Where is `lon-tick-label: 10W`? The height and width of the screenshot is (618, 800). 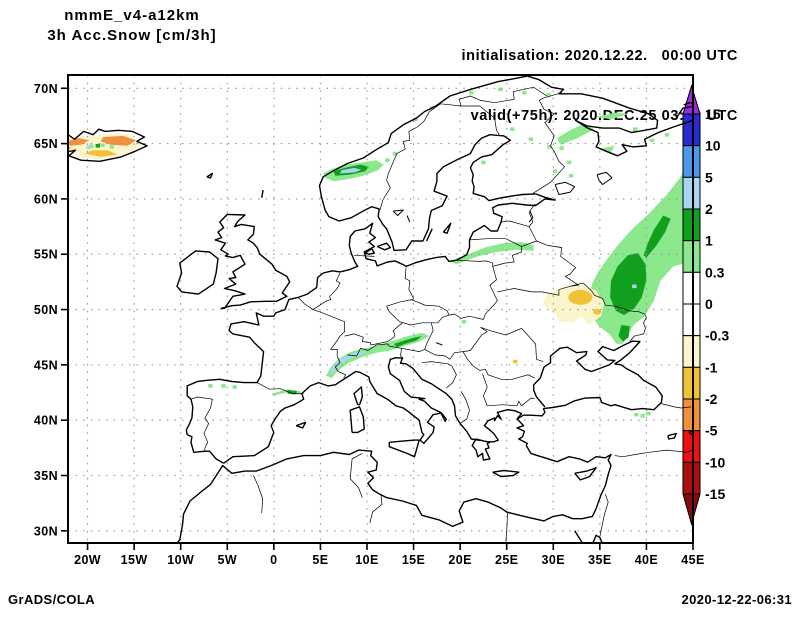 lon-tick-label: 10W is located at coordinates (180, 560).